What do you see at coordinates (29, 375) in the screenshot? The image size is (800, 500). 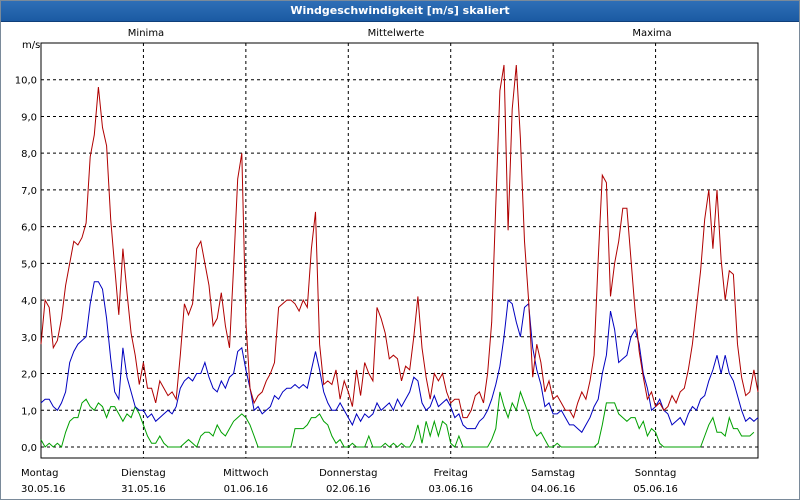 I see `y-tick-label: 2,0` at bounding box center [29, 375].